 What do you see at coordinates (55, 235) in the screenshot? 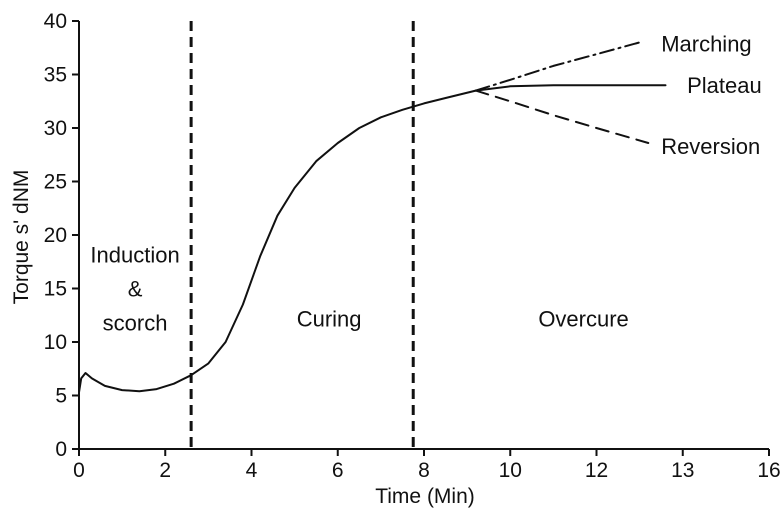
I see `y-tick-label: 20` at bounding box center [55, 235].